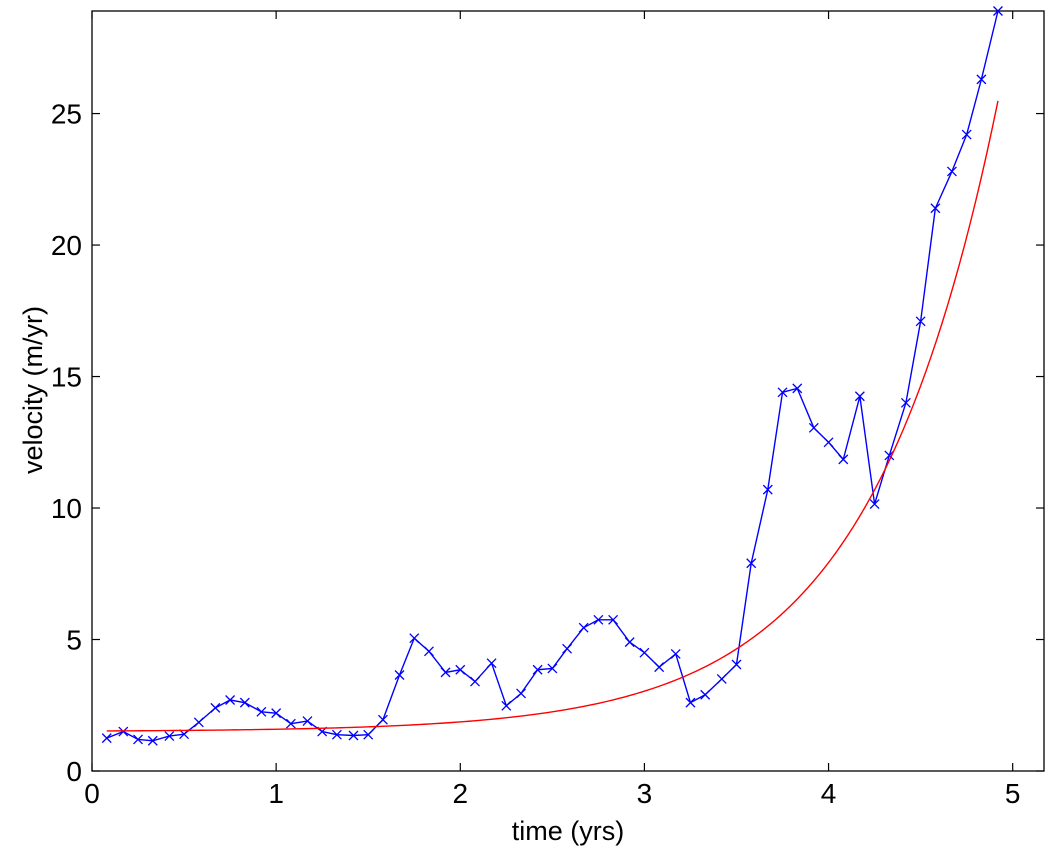 The image size is (1048, 856). What do you see at coordinates (645, 793) in the screenshot?
I see `x-tick-label: 3` at bounding box center [645, 793].